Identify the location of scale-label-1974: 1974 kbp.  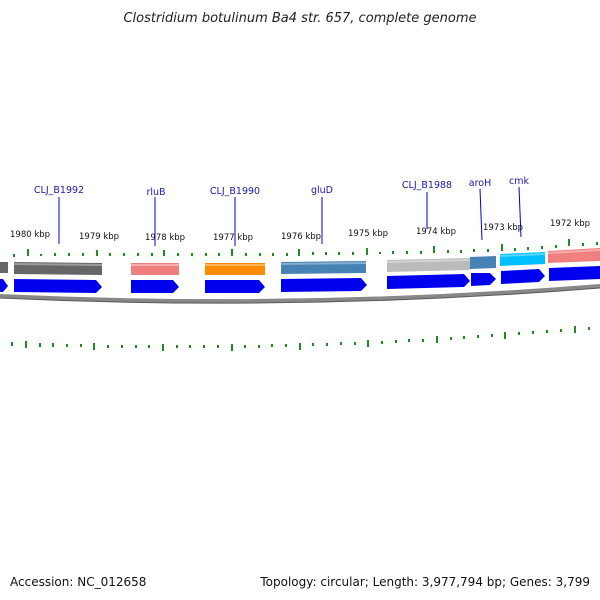
(436, 232).